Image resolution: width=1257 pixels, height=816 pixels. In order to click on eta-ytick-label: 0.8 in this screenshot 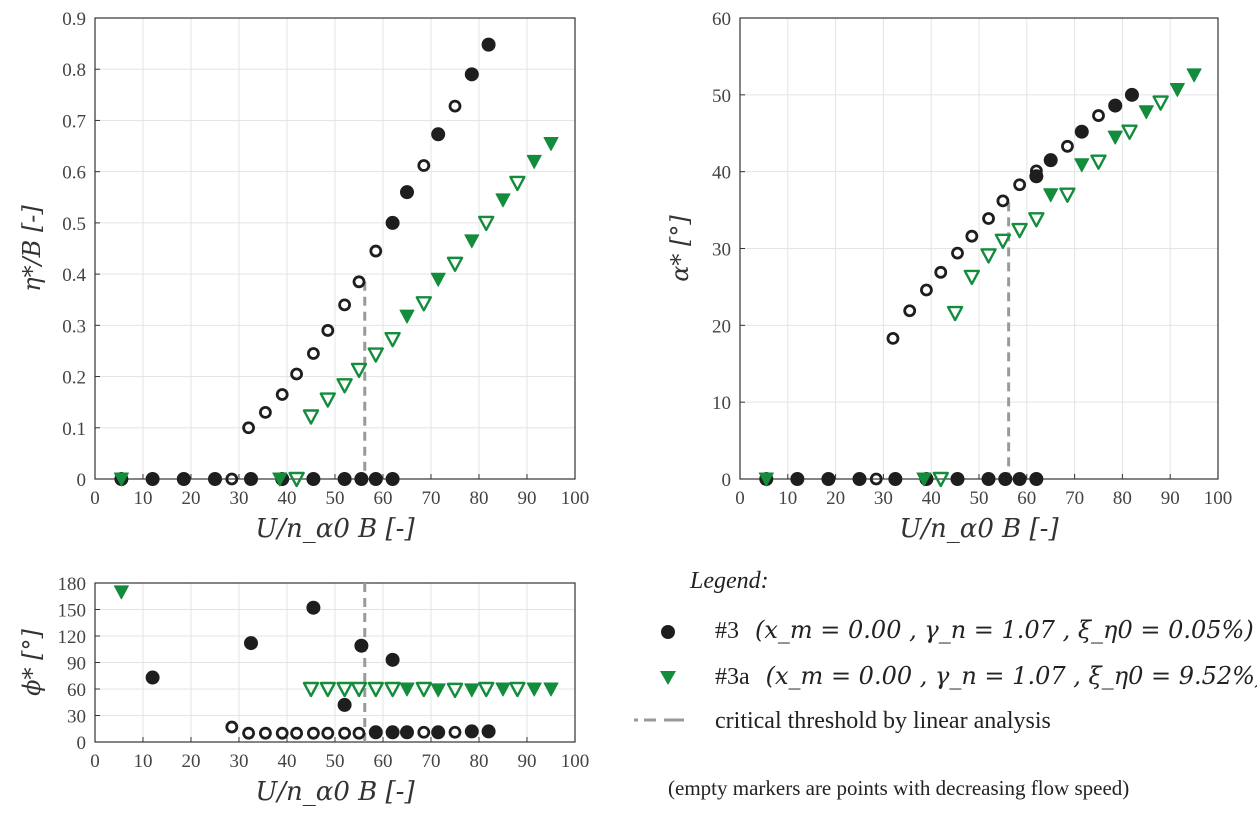, I will do `click(74, 70)`.